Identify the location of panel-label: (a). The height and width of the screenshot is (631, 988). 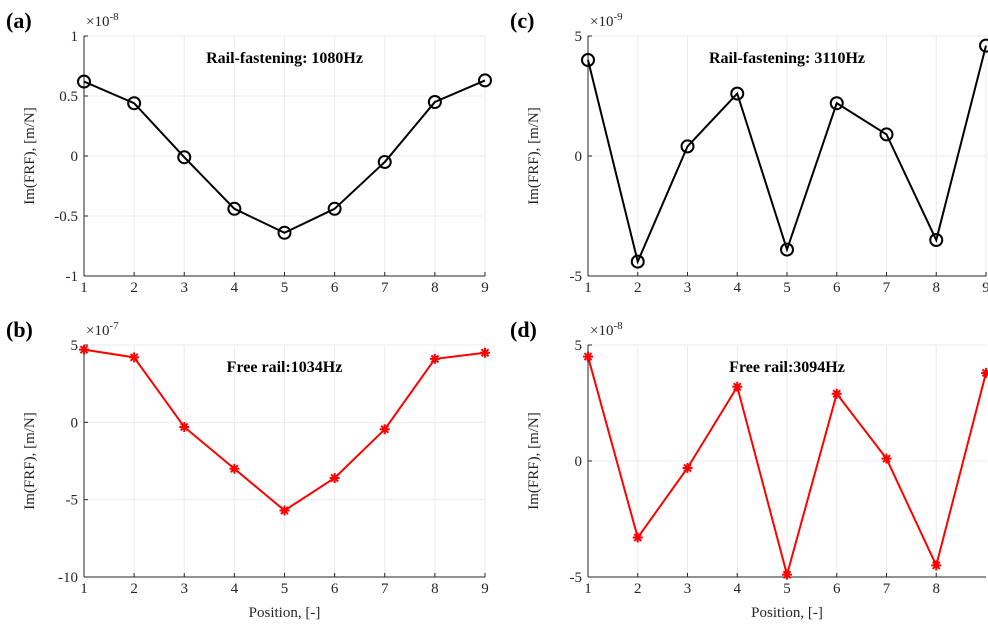
(19, 20).